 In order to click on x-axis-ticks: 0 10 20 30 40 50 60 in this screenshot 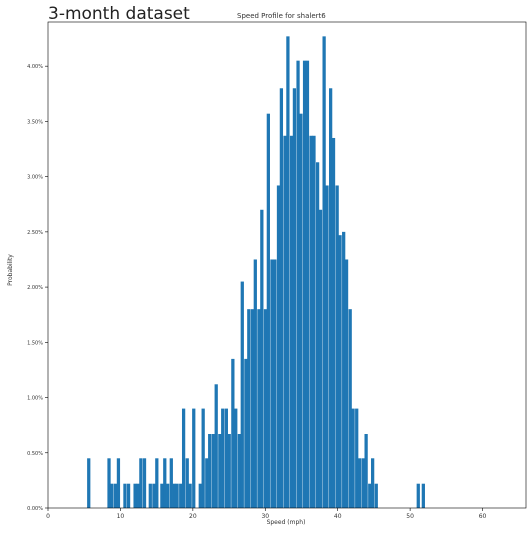, I will do `click(266, 514)`.